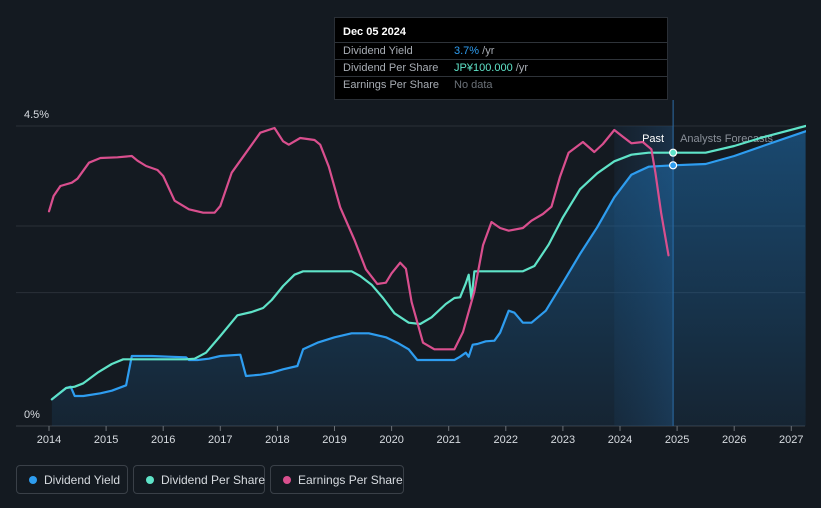 The image size is (821, 508). What do you see at coordinates (620, 440) in the screenshot?
I see `x-tick-label: 2024` at bounding box center [620, 440].